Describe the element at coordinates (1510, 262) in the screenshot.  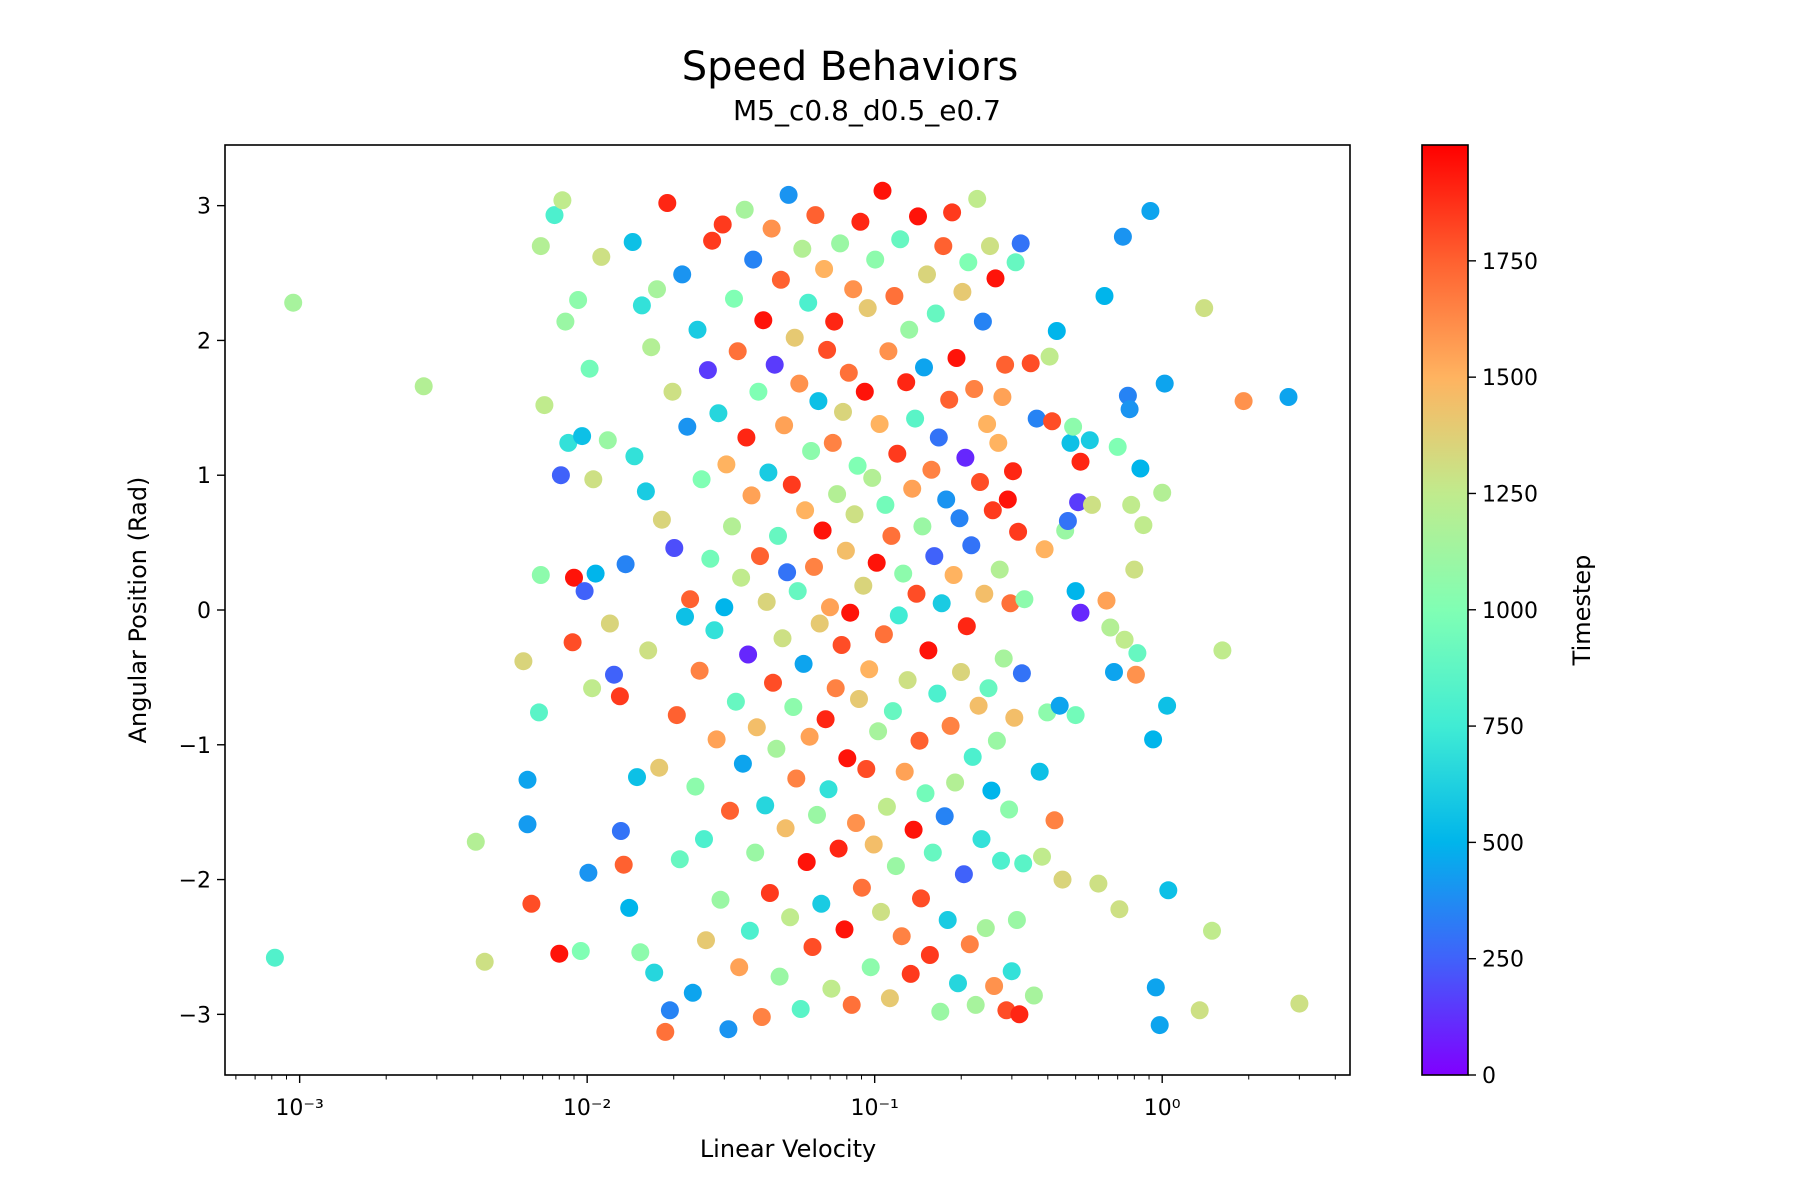
I see `colorbar-tick-label: 1750` at that location.